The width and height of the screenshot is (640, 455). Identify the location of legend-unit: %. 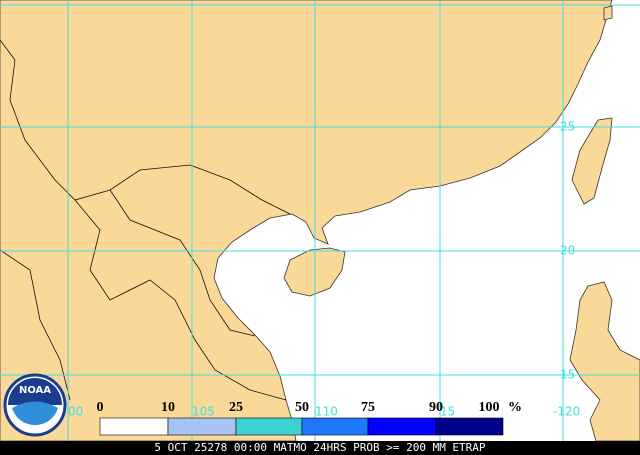
(515, 407).